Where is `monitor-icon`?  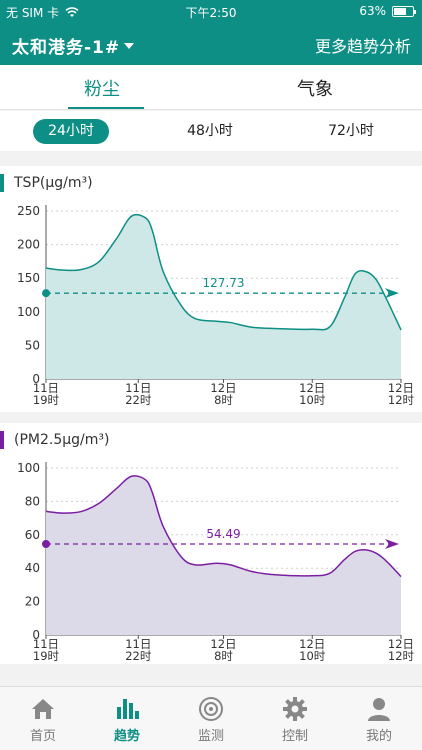 monitor-icon is located at coordinates (211, 709).